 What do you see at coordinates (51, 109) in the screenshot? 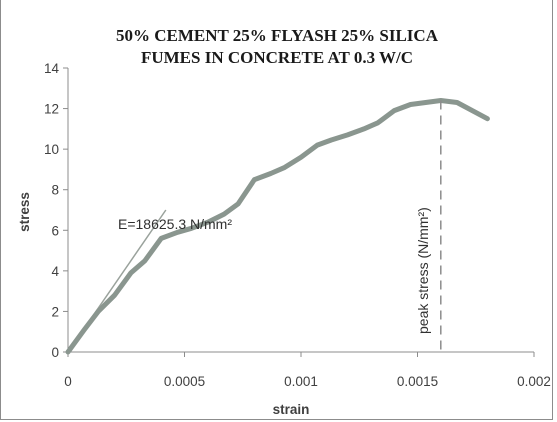
I see `y-tick-label: 12` at bounding box center [51, 109].